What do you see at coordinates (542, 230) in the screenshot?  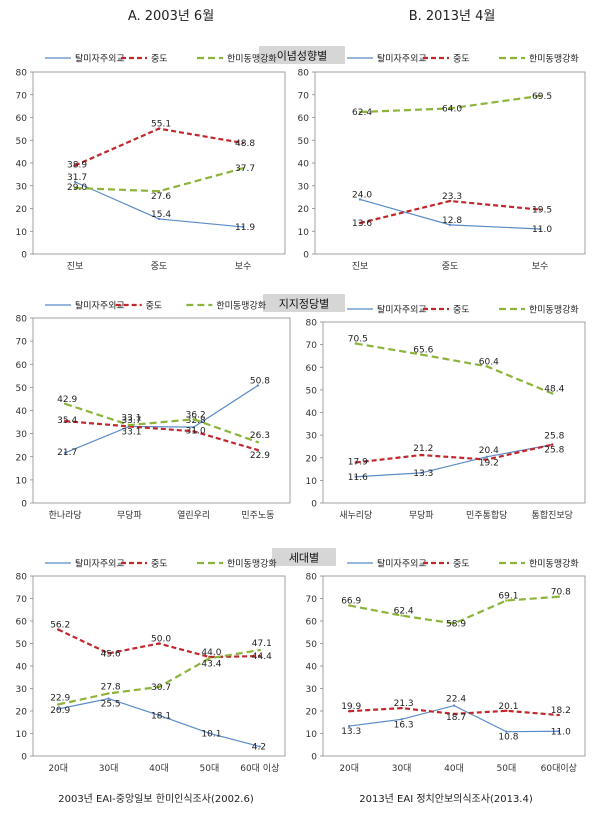 I see `data-label: 11.0` at bounding box center [542, 230].